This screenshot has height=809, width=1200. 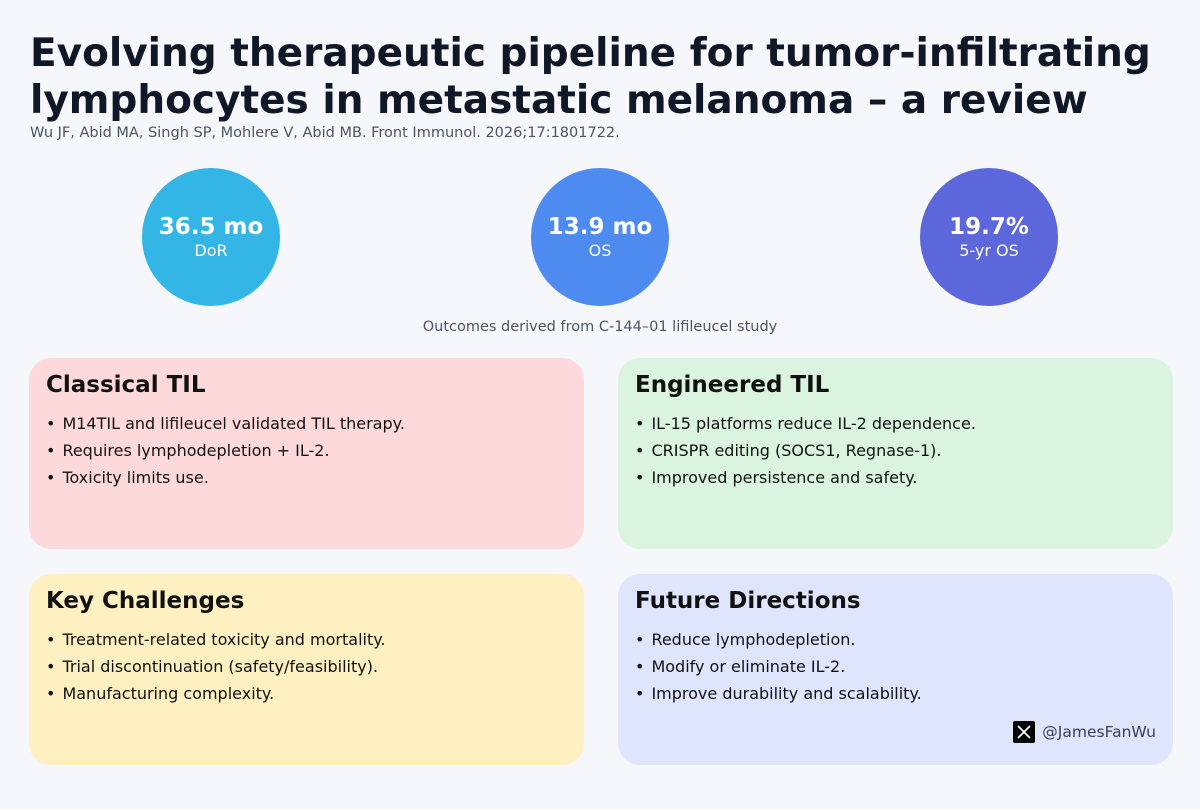 I want to click on x-logo-icon, so click(x=1024, y=732).